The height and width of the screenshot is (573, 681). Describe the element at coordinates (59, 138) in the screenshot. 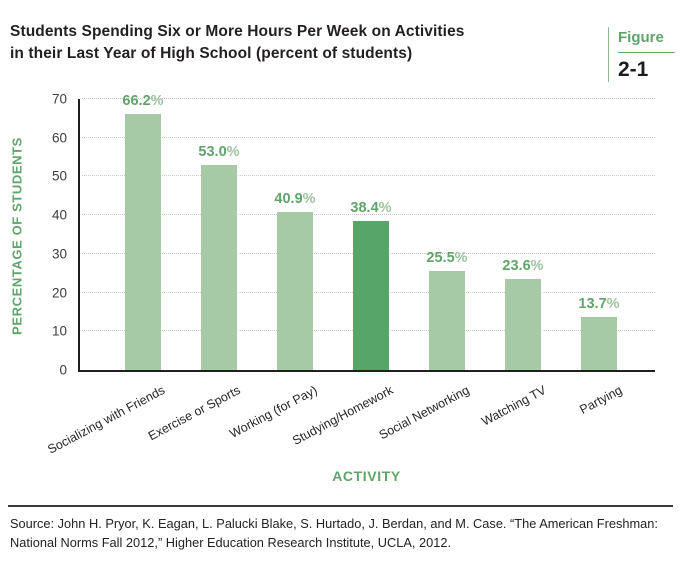

I see `y-tick-60: 60` at that location.